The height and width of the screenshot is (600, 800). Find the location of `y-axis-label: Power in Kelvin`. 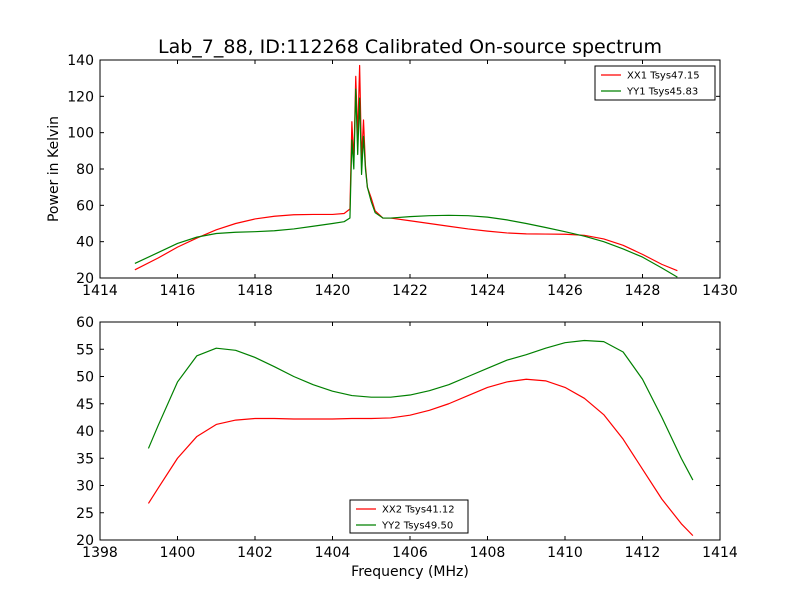

y-axis-label: Power in Kelvin is located at coordinates (54, 169).